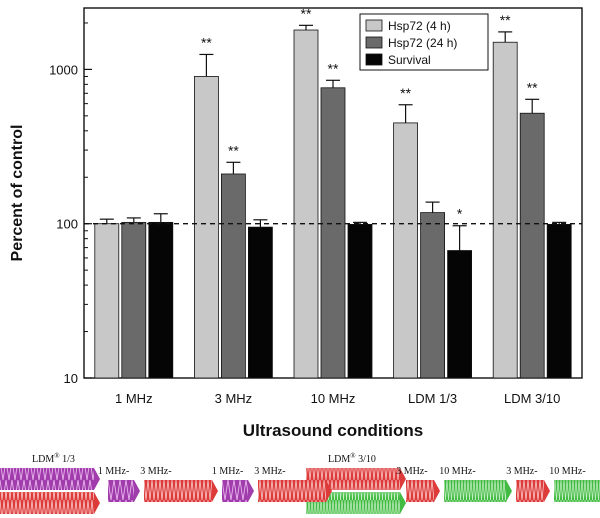 The height and width of the screenshot is (518, 600). I want to click on x-tick-label: LDM 3/10, so click(532, 398).